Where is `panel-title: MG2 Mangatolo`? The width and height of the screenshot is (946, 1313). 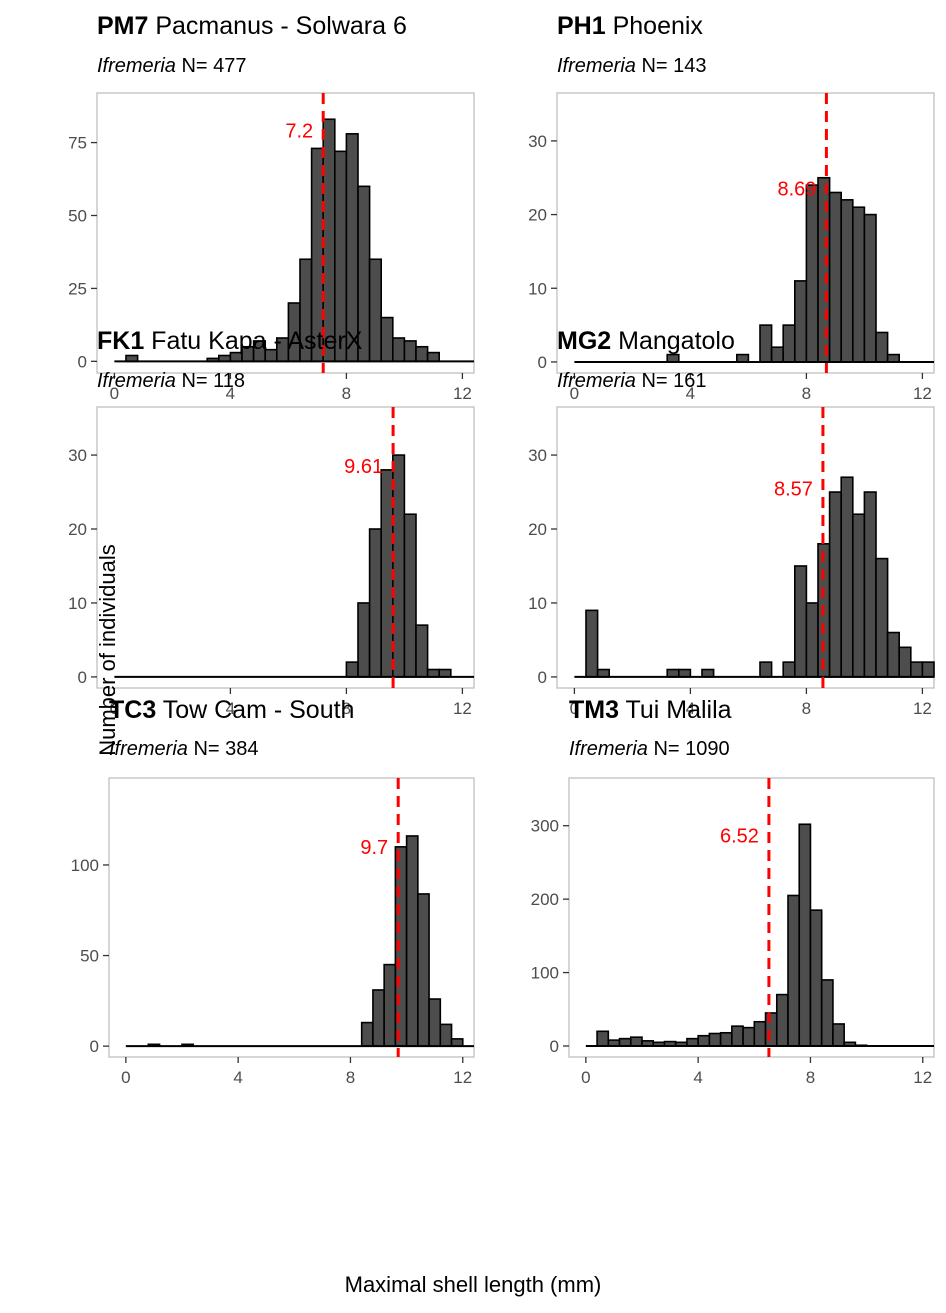 panel-title: MG2 Mangatolo is located at coordinates (646, 341).